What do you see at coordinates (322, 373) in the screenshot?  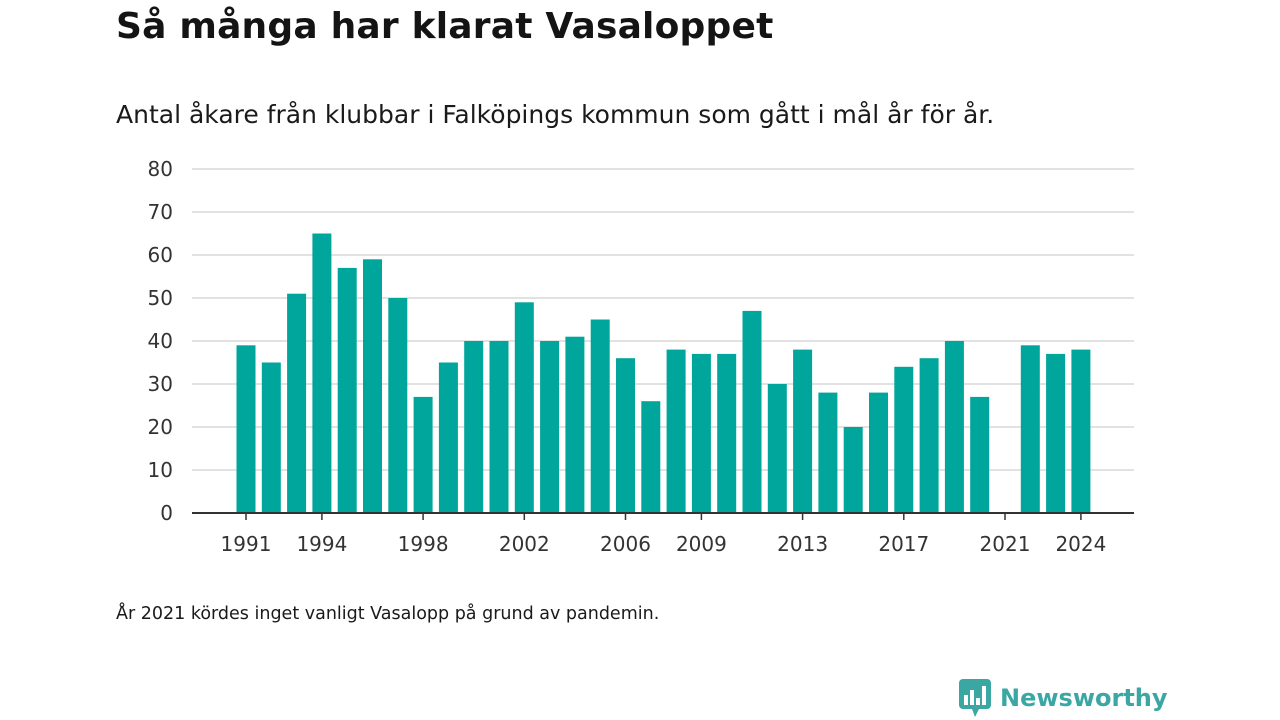 I see `bar-1994` at bounding box center [322, 373].